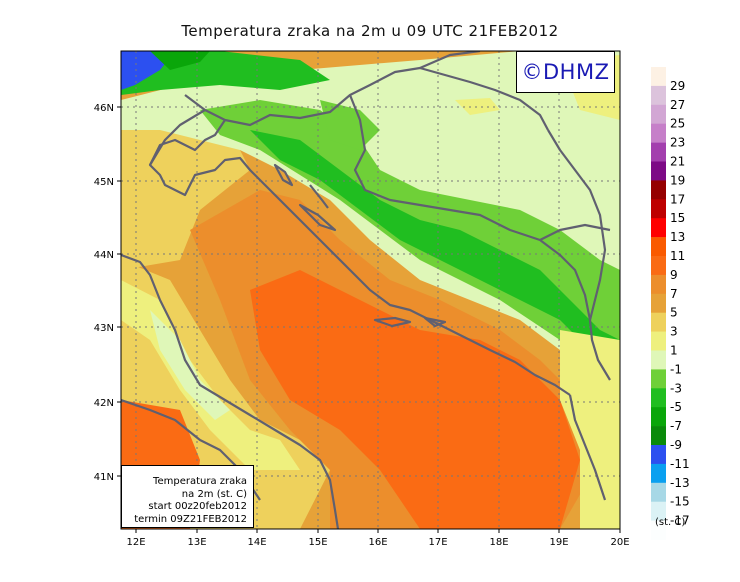 The image size is (740, 582). Describe the element at coordinates (677, 199) in the screenshot. I see `colorbar-label: 17` at that location.